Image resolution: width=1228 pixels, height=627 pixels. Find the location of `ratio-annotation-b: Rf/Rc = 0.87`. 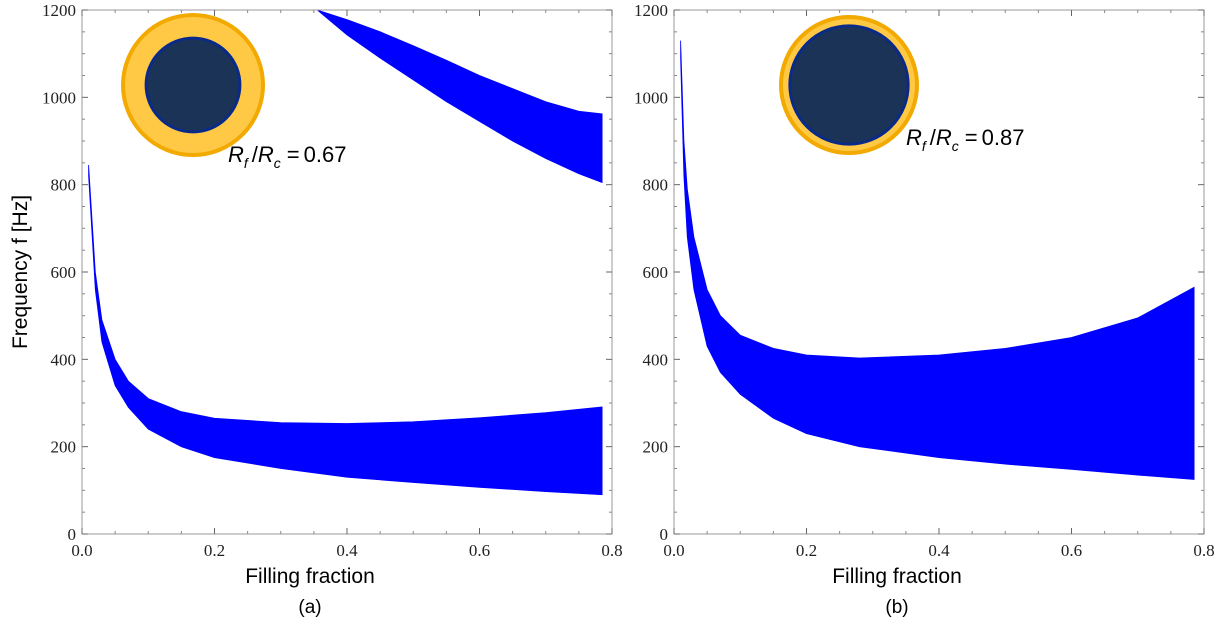

ratio-annotation-b: Rf/Rc = 0.87 is located at coordinates (965, 139).